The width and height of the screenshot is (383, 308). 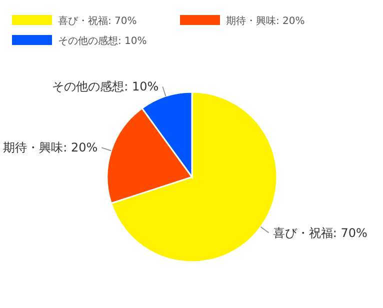 What do you see at coordinates (50, 147) in the screenshot?
I see `slice-label: 期待・興味: 20%` at bounding box center [50, 147].